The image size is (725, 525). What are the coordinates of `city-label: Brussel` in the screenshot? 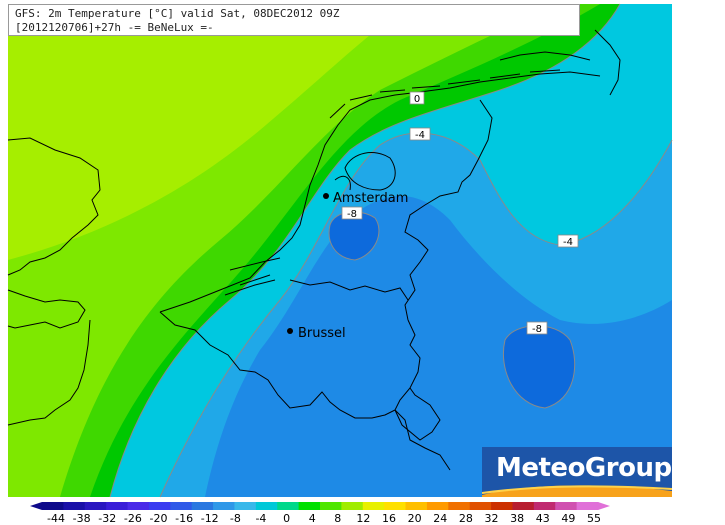 It's located at (322, 333).